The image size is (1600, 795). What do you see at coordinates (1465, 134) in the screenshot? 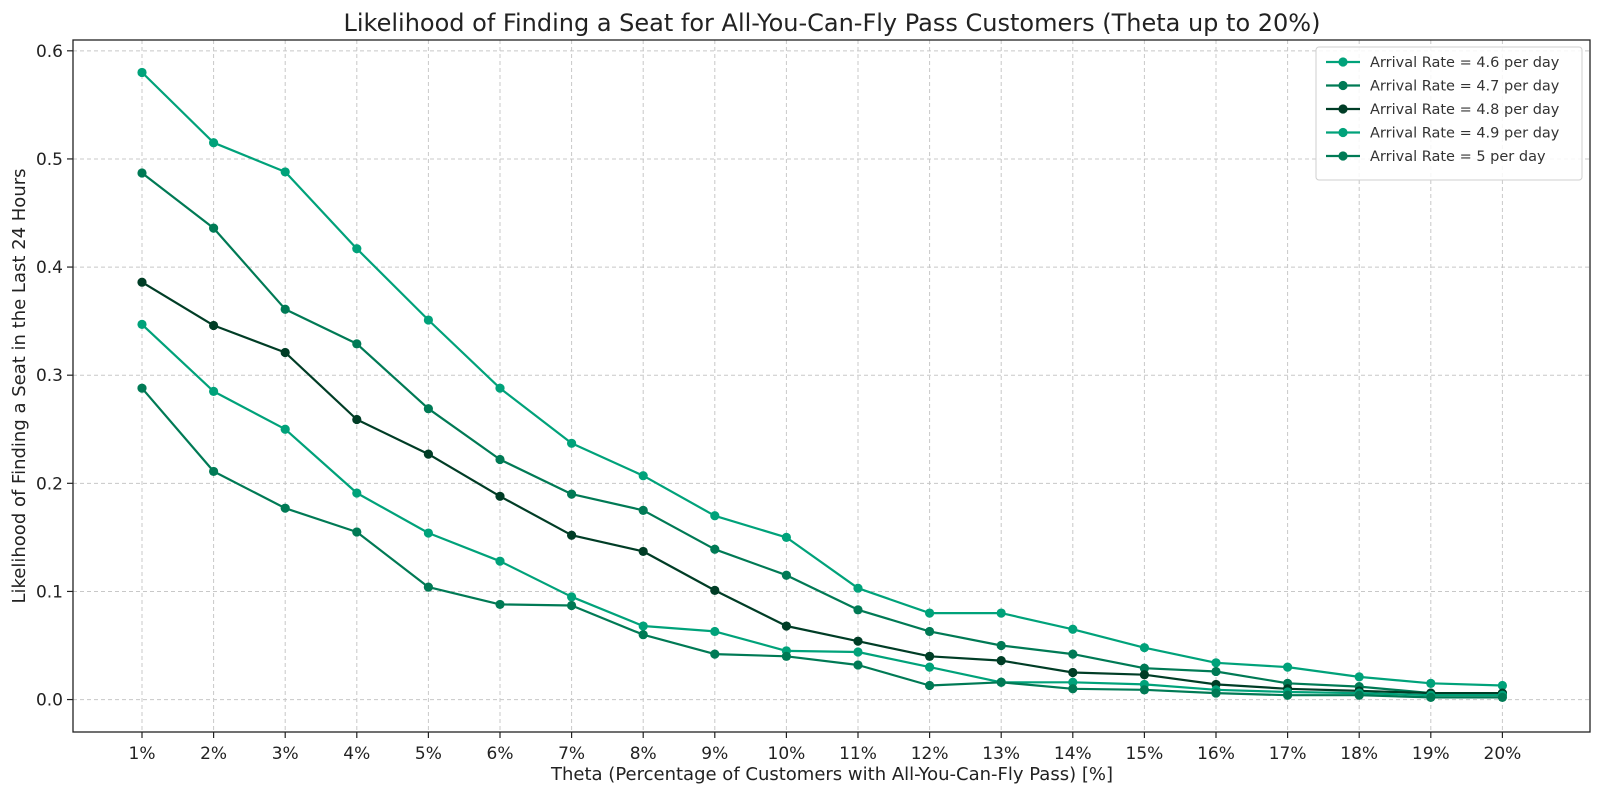
I see `legend-label: Arrival Rate = 4.9 per day` at bounding box center [1465, 134].